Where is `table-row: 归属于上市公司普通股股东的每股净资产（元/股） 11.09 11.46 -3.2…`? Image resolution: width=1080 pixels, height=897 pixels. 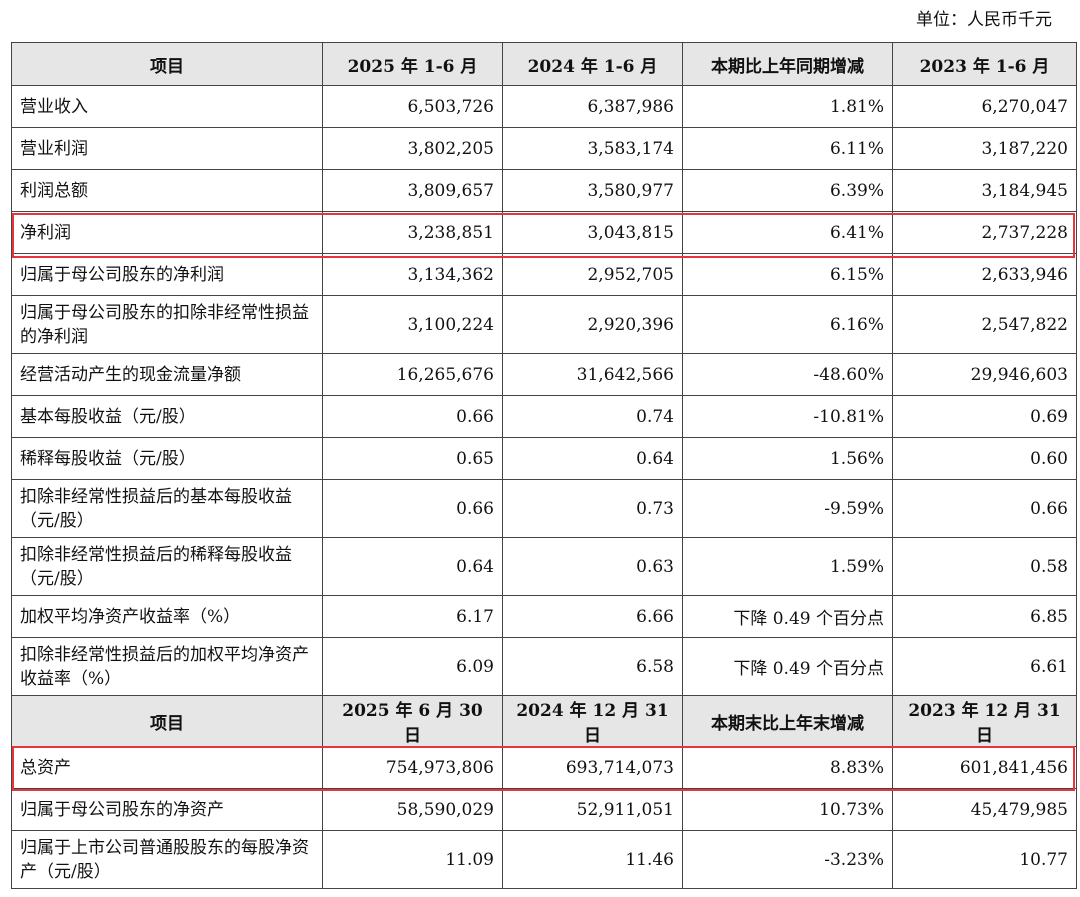
table-row: 归属于上市公司普通股股东的每股净资产（元/股） 11.09 11.46 -3.2… is located at coordinates (544, 859).